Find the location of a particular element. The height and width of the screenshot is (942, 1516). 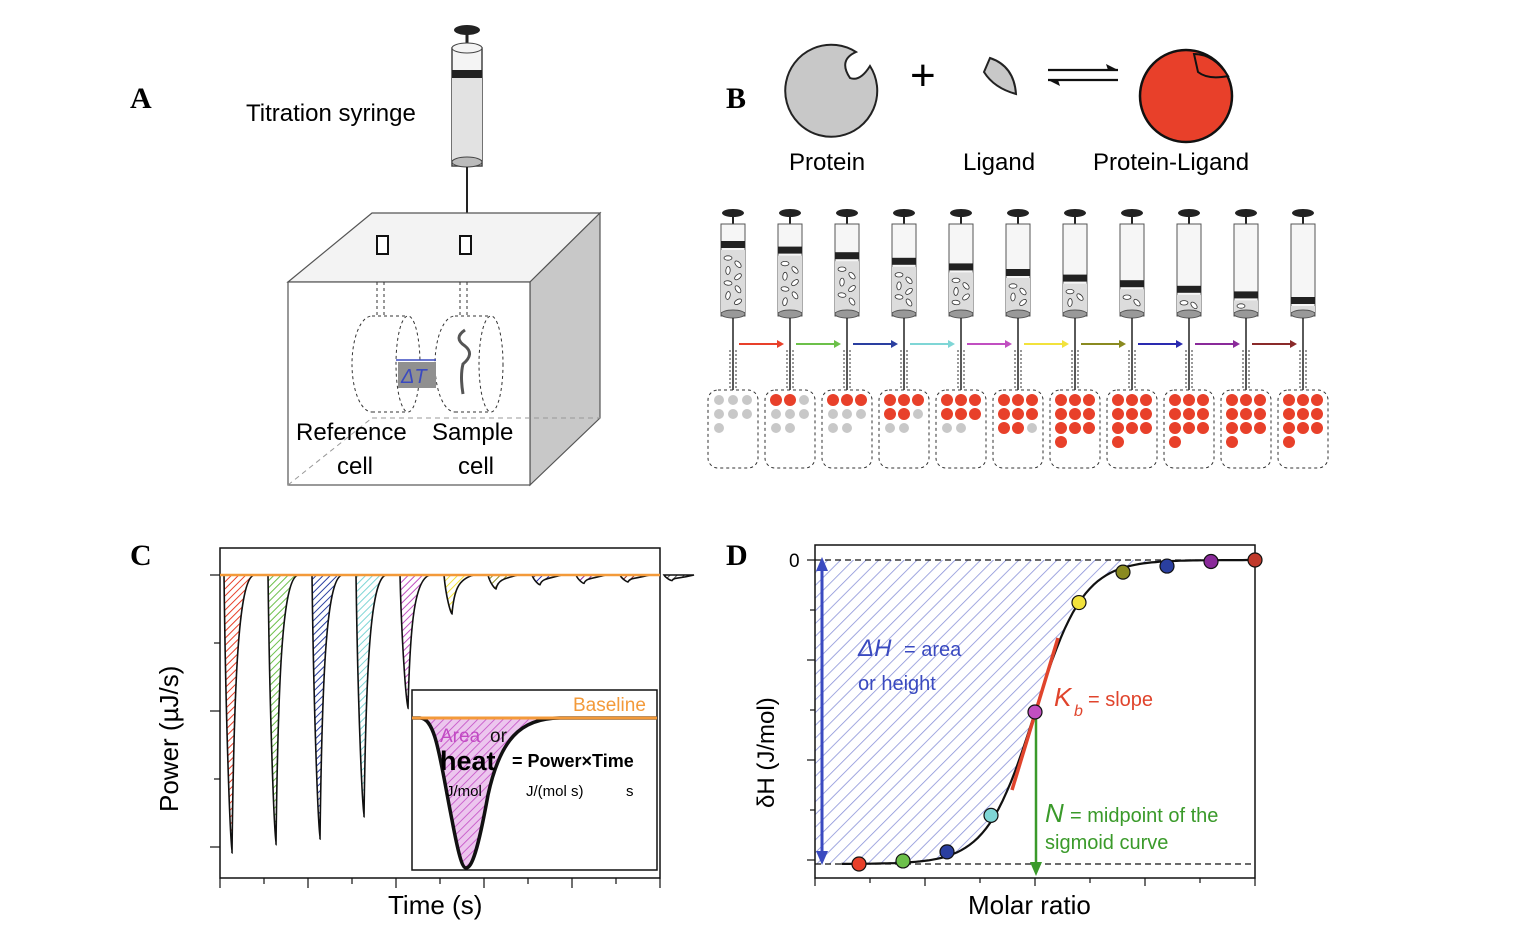

protein-ligand-label: Protein-Ligand is located at coordinates (1171, 162).